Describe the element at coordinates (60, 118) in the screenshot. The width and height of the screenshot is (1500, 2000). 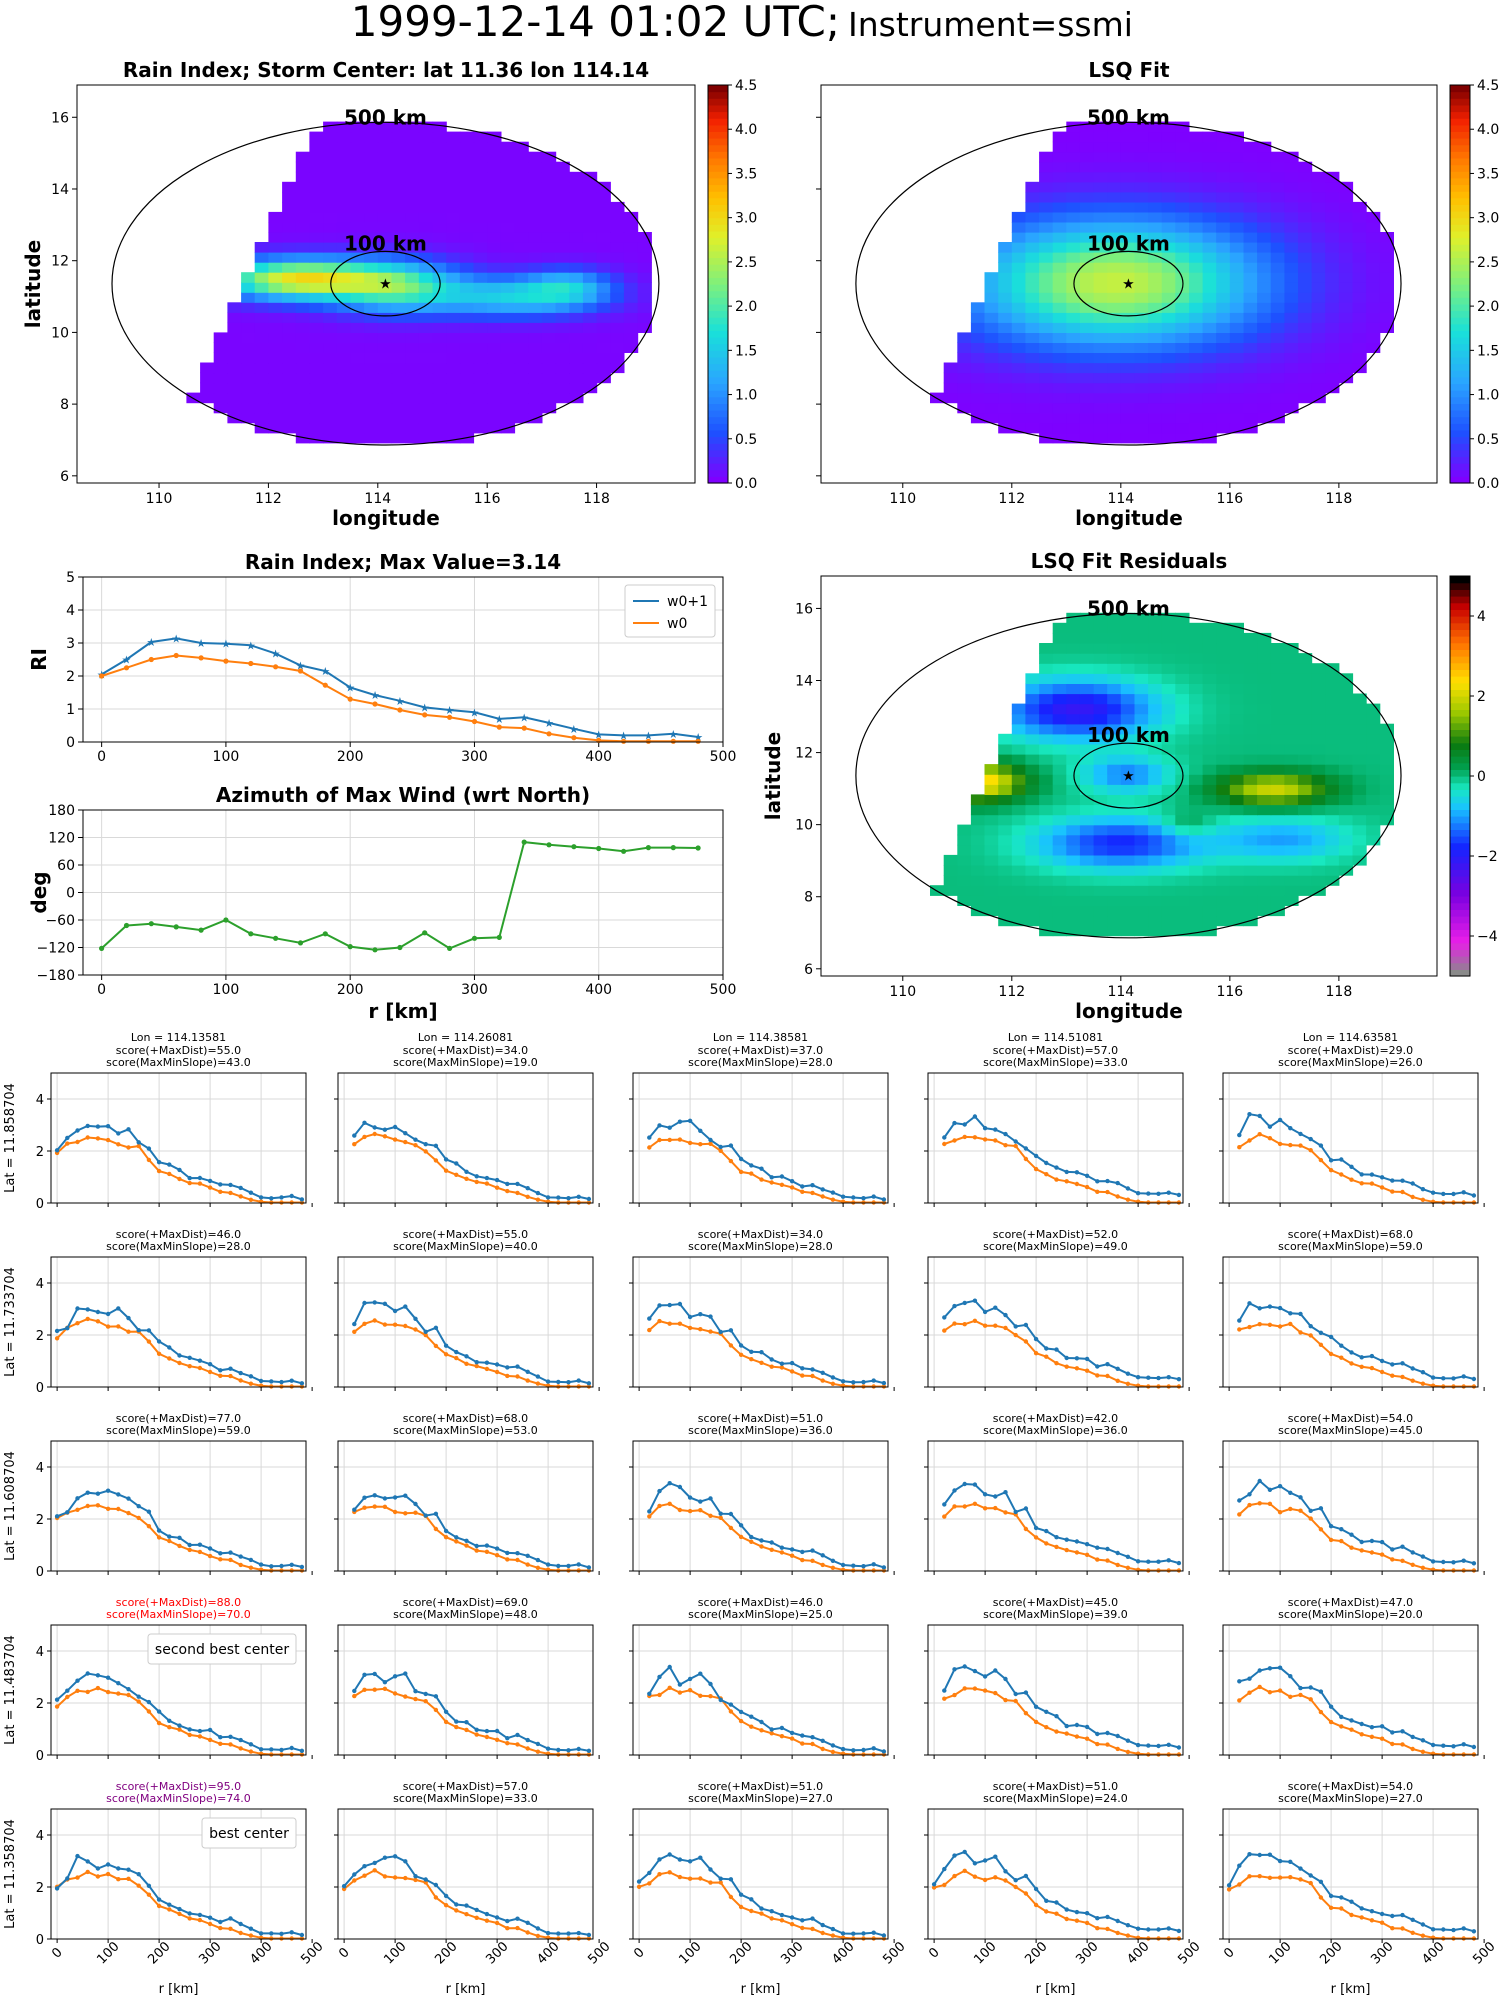
I see `y-tick-label: 16` at that location.